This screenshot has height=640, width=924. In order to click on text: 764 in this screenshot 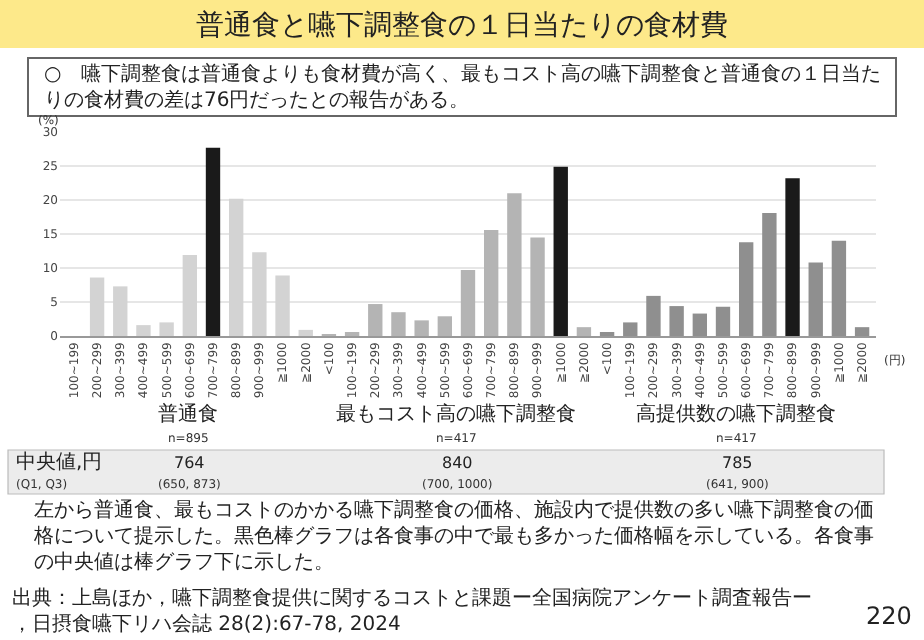, I will do `click(189, 463)`.